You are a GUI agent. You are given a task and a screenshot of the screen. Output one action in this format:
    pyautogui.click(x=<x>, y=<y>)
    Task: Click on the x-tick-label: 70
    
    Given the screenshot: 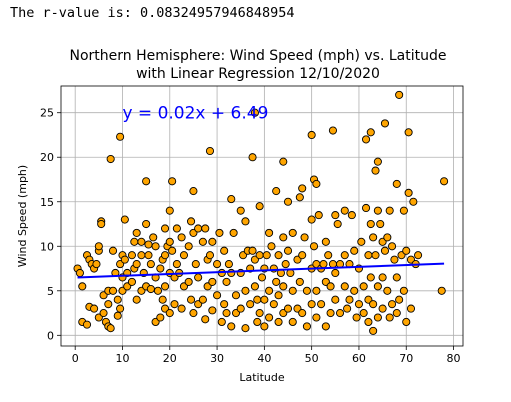 What is the action you would take?
    pyautogui.click(x=406, y=358)
    